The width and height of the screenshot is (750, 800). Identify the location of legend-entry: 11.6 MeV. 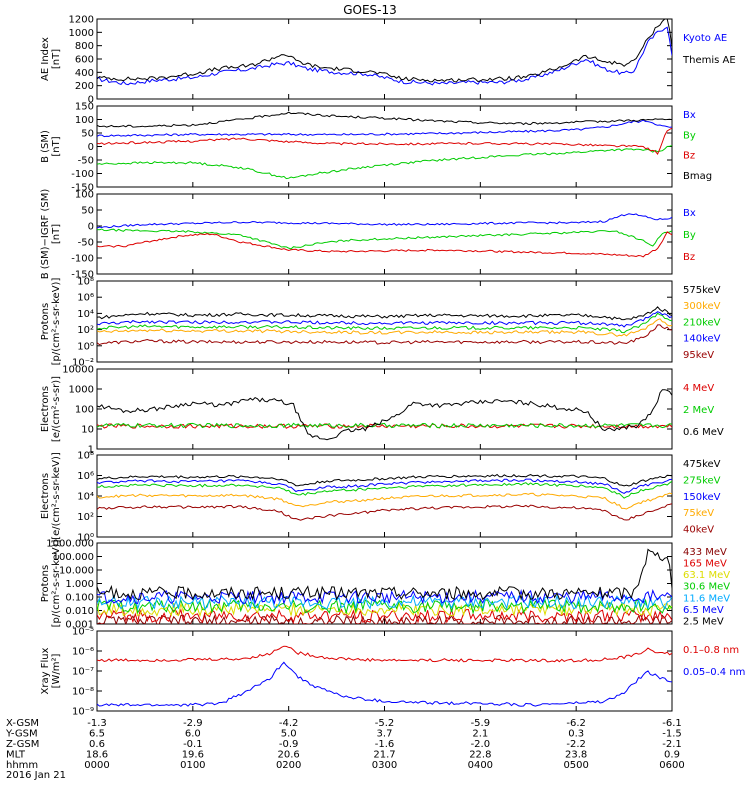
(706, 598).